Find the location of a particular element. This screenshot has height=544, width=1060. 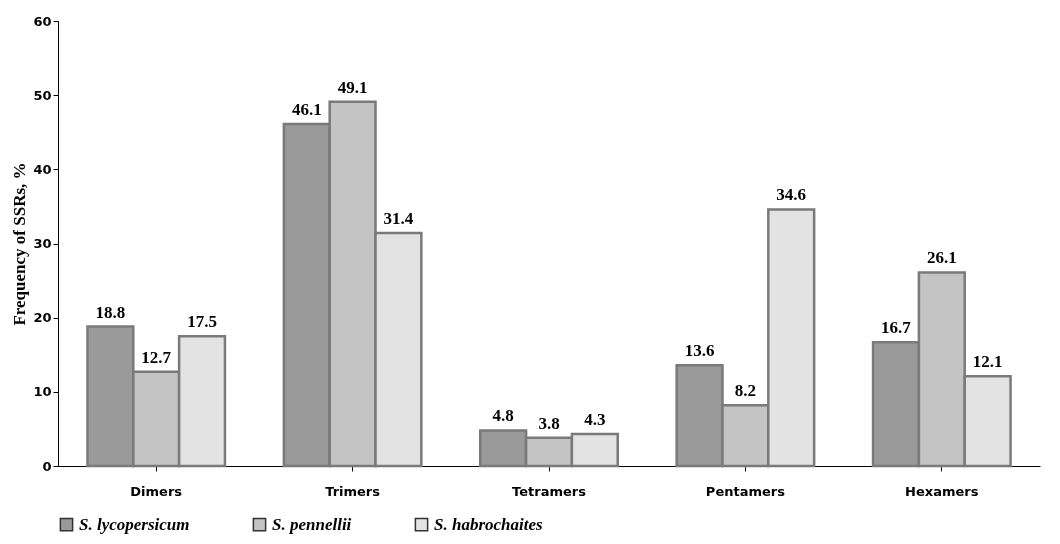

data-label: 4.3 is located at coordinates (595, 420).